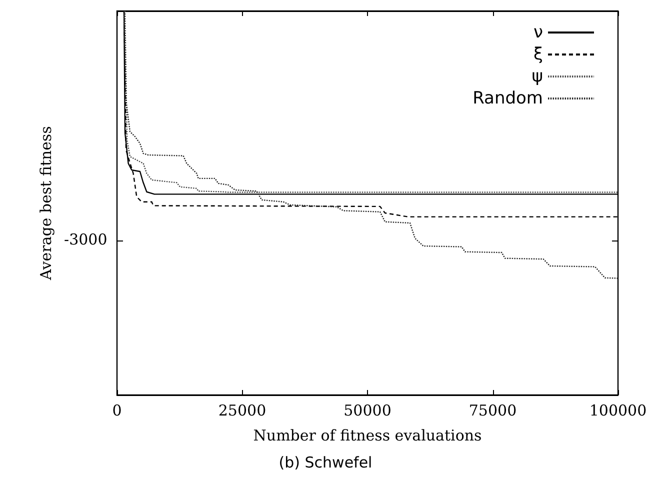 The height and width of the screenshot is (494, 651). What do you see at coordinates (538, 54) in the screenshot?
I see `legend-label: ξ` at bounding box center [538, 54].